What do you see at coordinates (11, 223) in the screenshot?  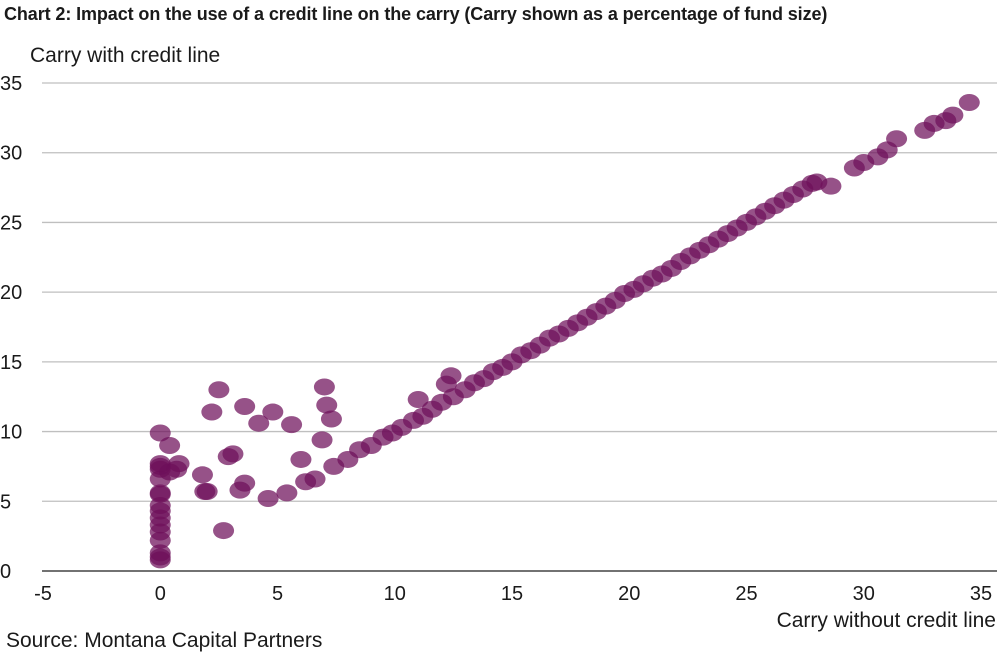 I see `y-tick-label: 25` at bounding box center [11, 223].